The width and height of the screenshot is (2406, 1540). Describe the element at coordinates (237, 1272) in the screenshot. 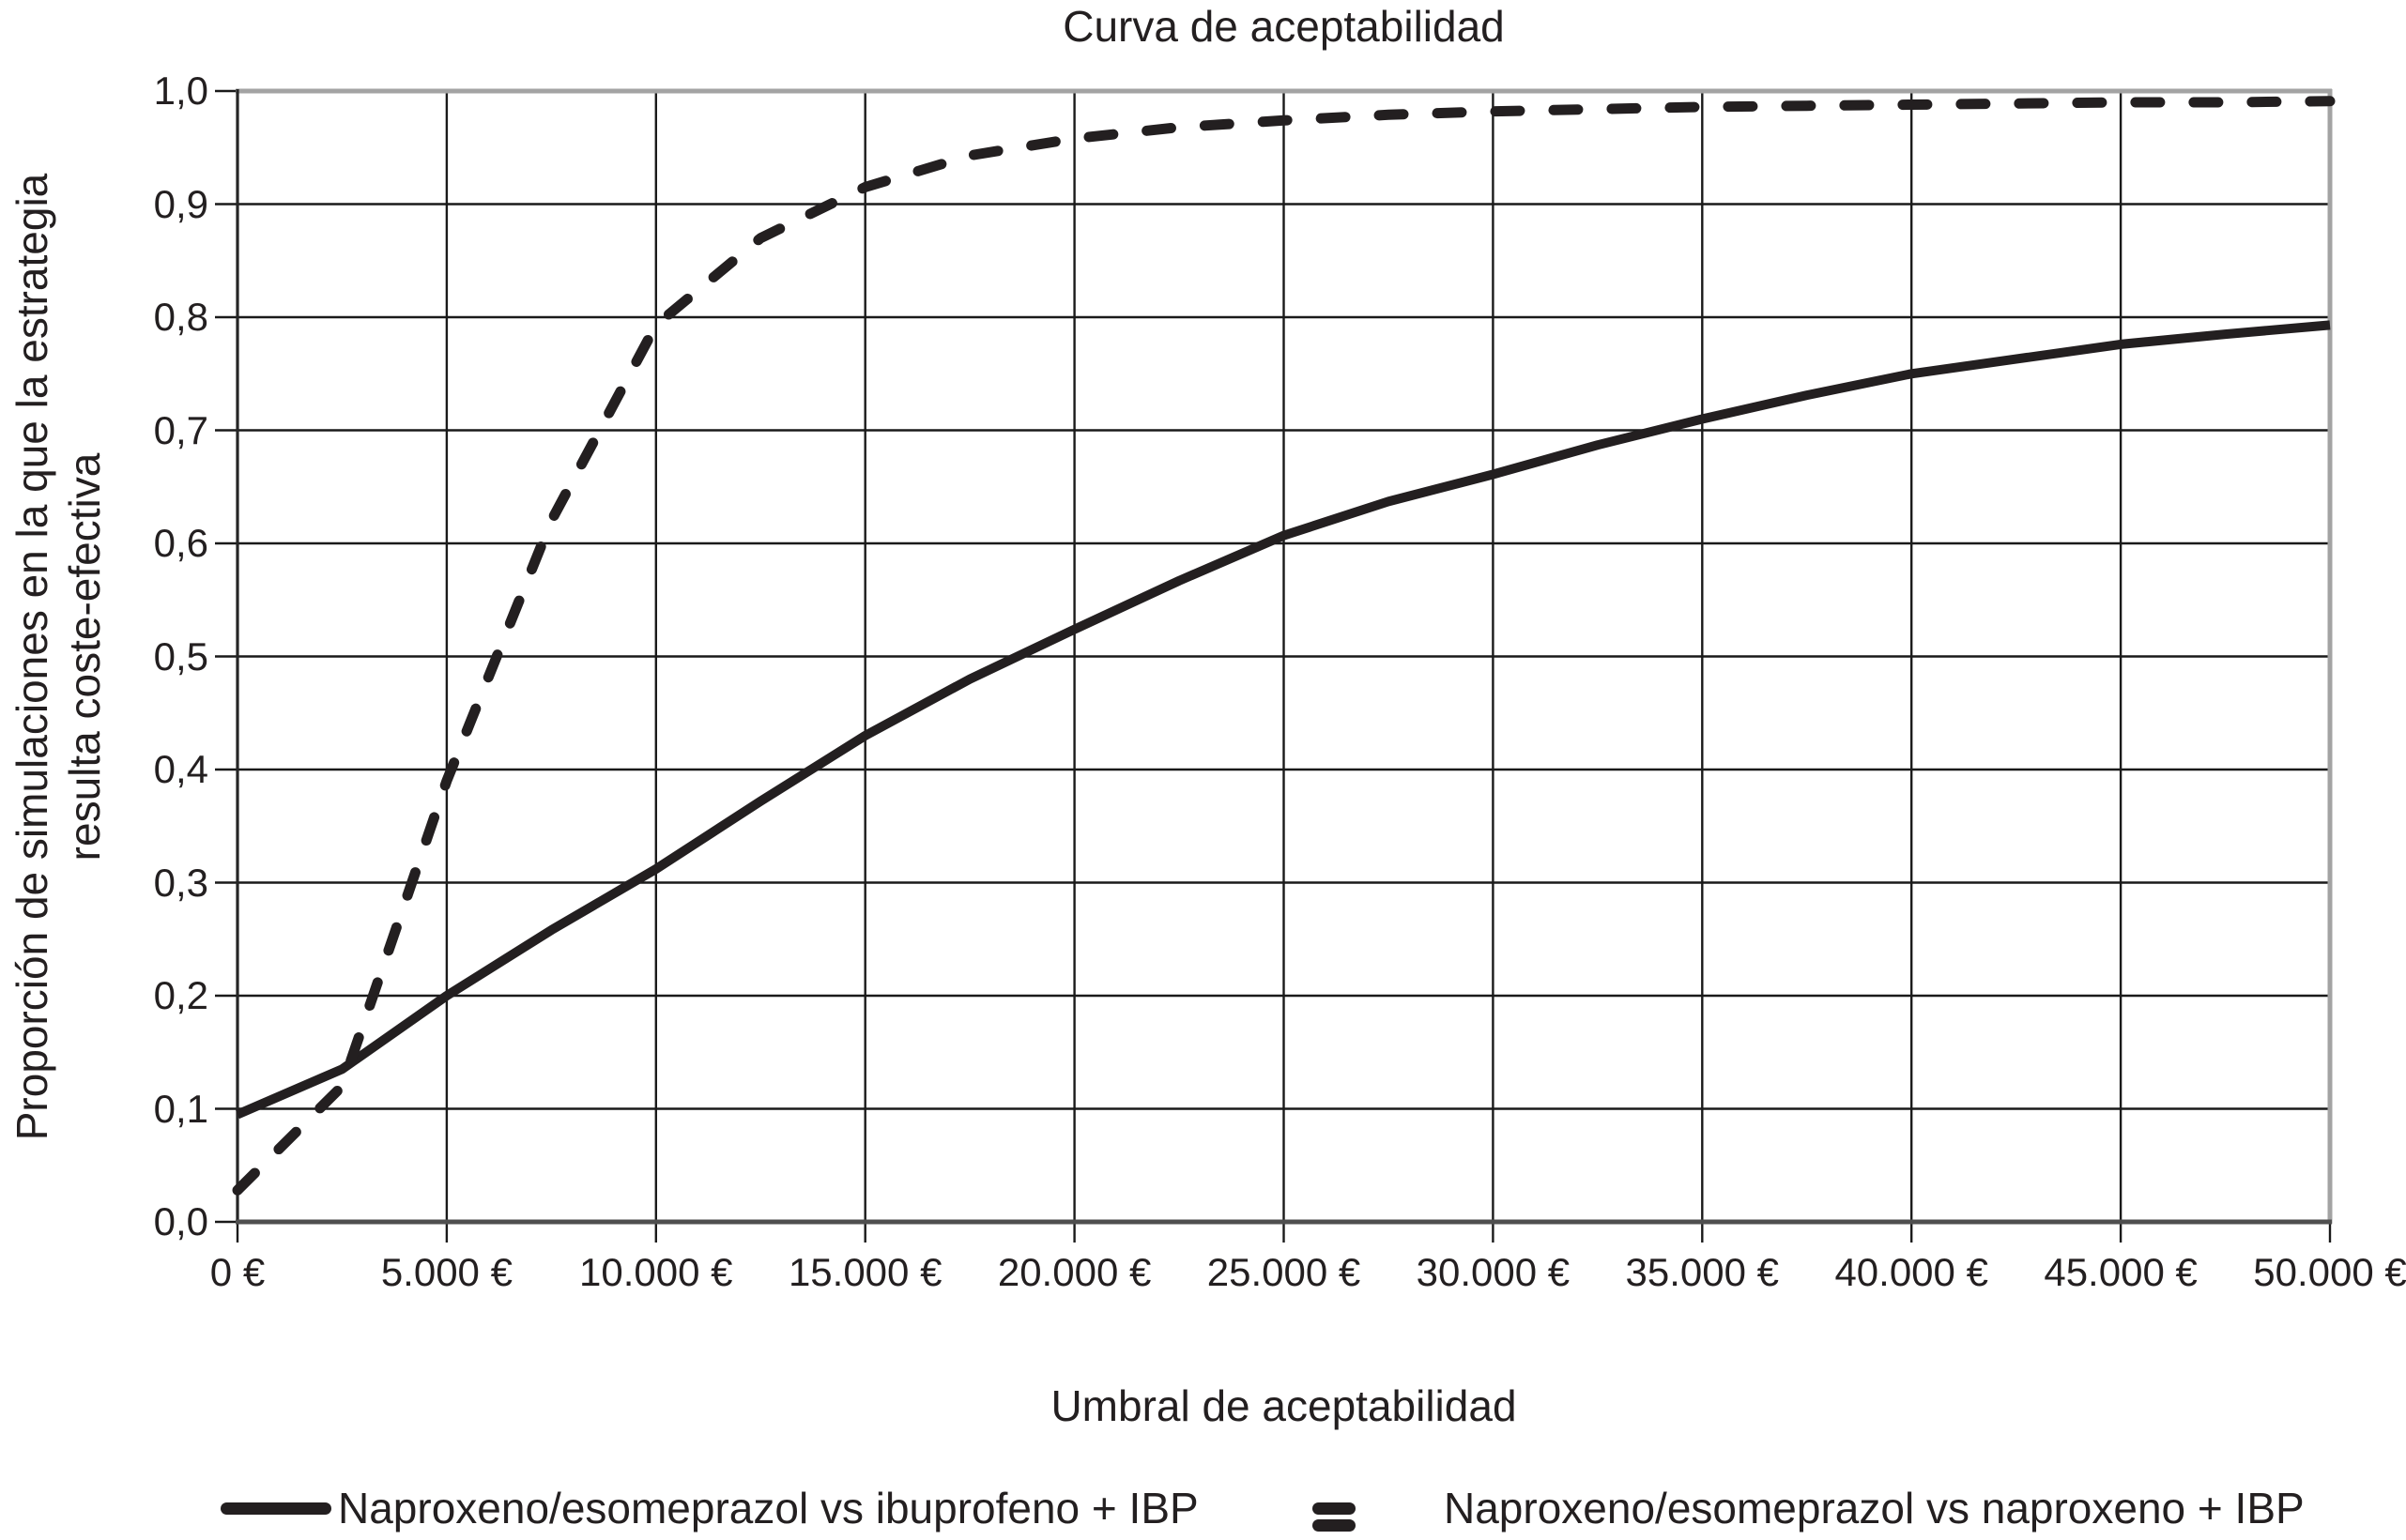

I see `x-tick-label: 0 €` at that location.